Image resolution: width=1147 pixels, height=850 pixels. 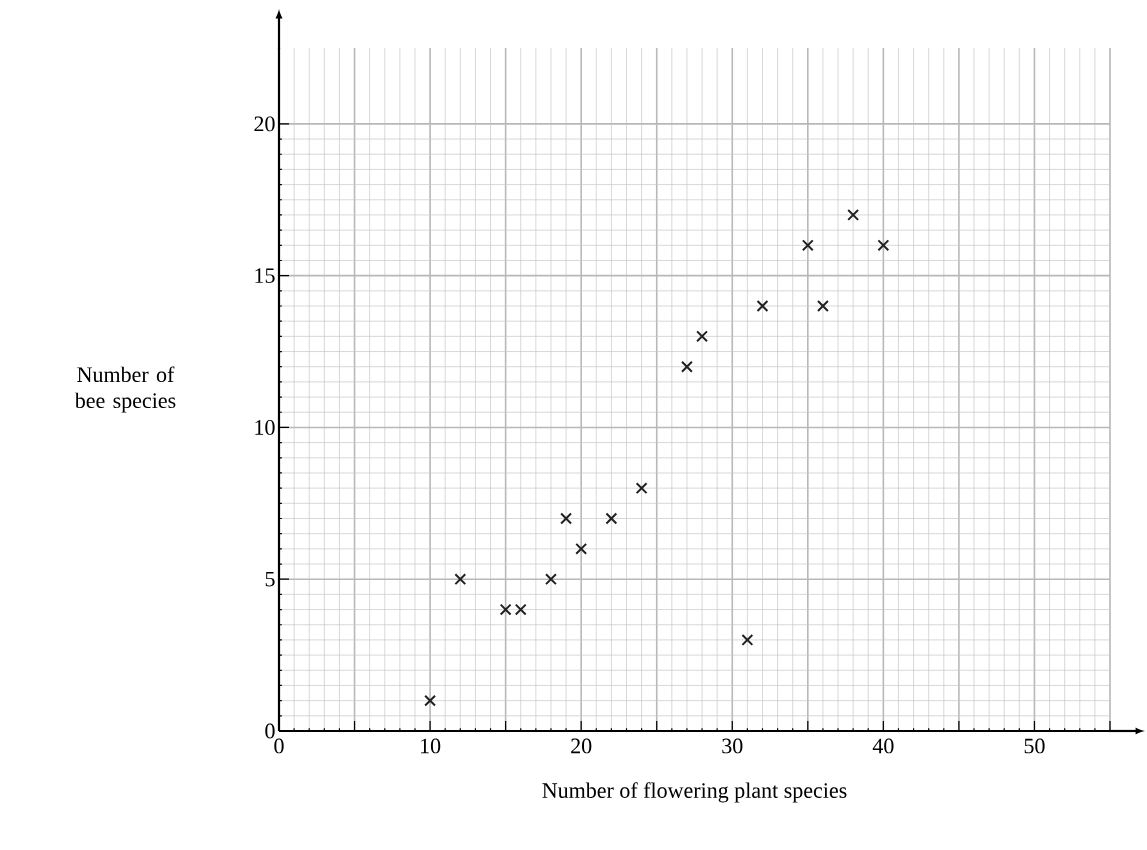 I want to click on x-tick-label: 40, so click(x=883, y=746).